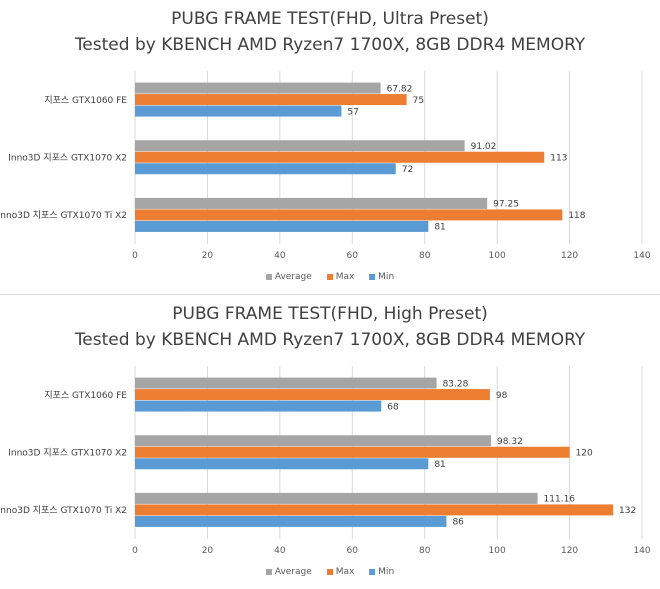 The width and height of the screenshot is (660, 589). Describe the element at coordinates (510, 442) in the screenshot. I see `data-label: 98.32` at that location.